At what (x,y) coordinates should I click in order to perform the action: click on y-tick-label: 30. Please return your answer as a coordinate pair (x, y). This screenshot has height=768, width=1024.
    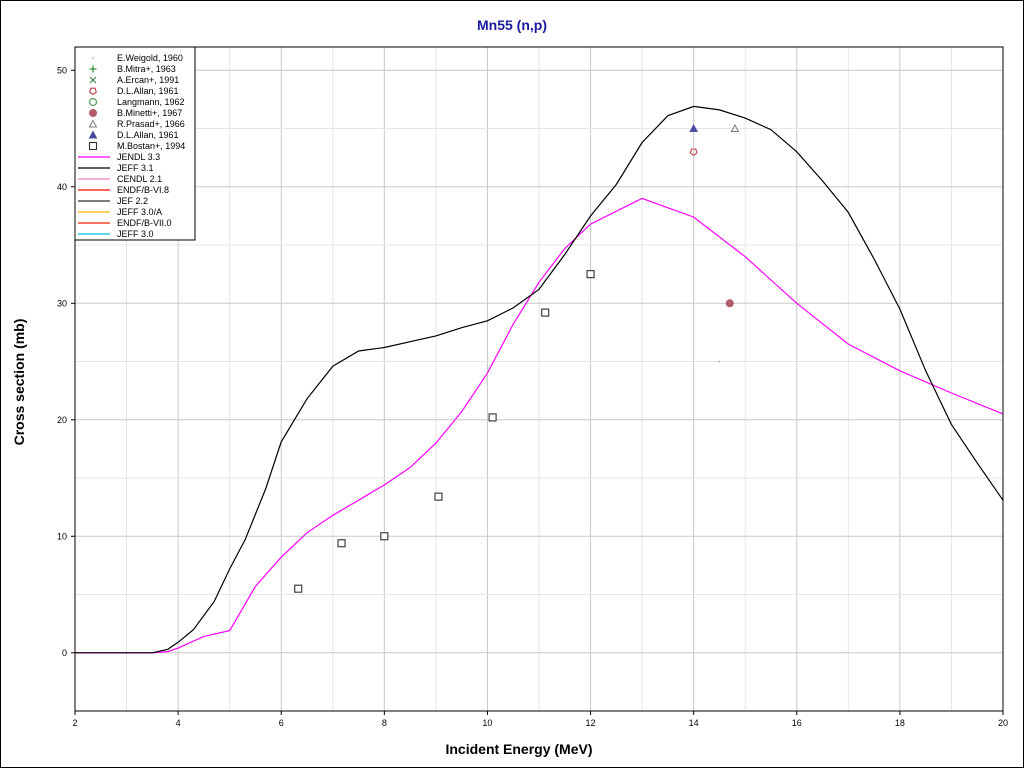
    Looking at the image, I should click on (62, 303).